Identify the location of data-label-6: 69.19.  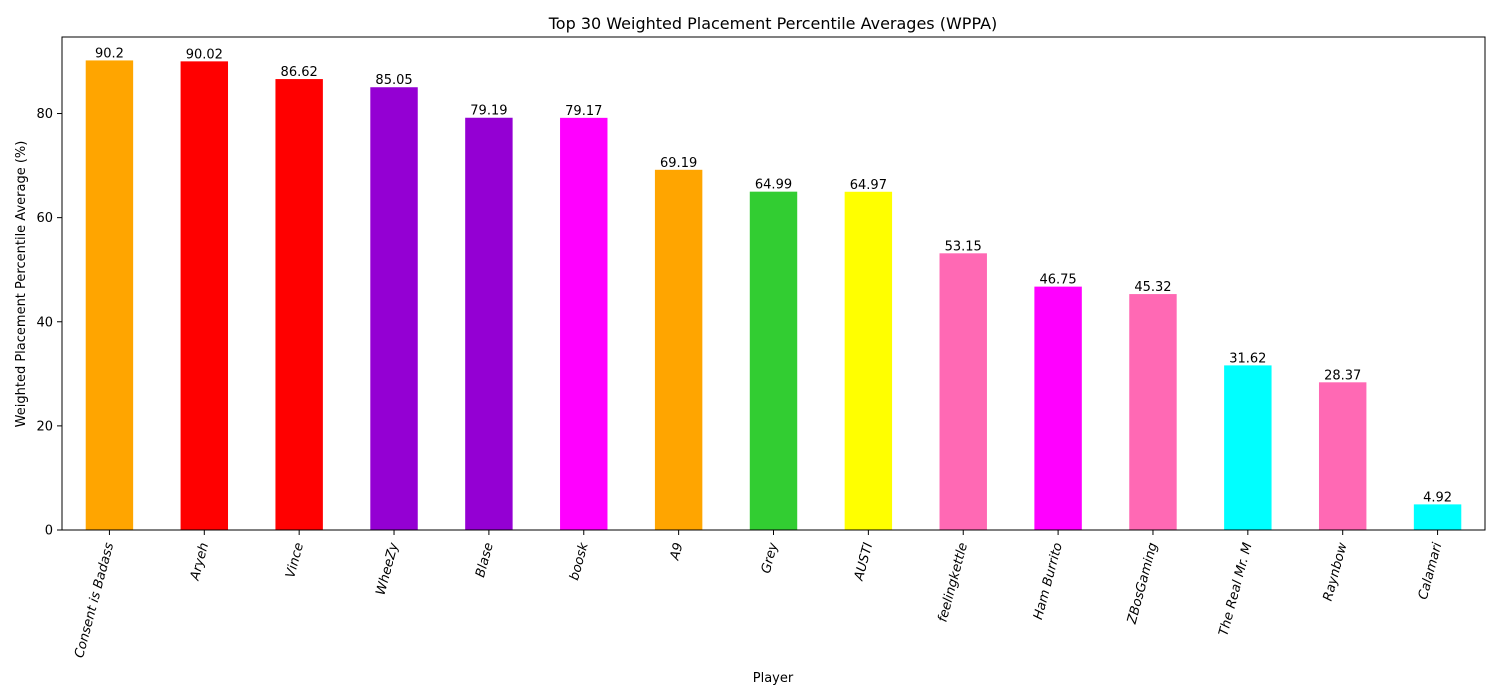
(678, 163).